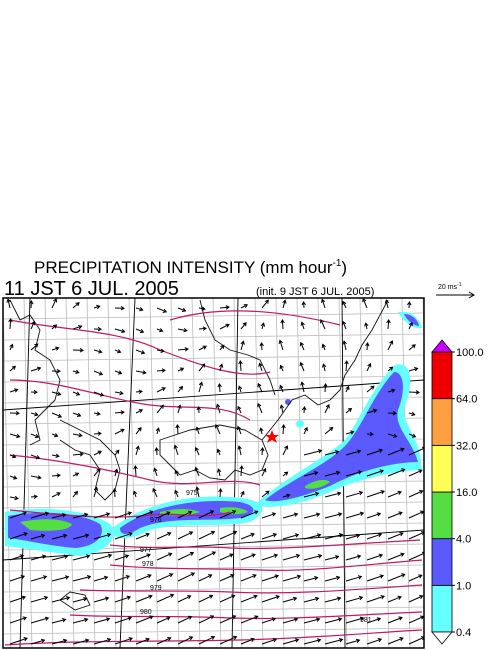 The width and height of the screenshot is (500, 650). Describe the element at coordinates (317, 484) in the screenshot. I see `precip-area` at that location.